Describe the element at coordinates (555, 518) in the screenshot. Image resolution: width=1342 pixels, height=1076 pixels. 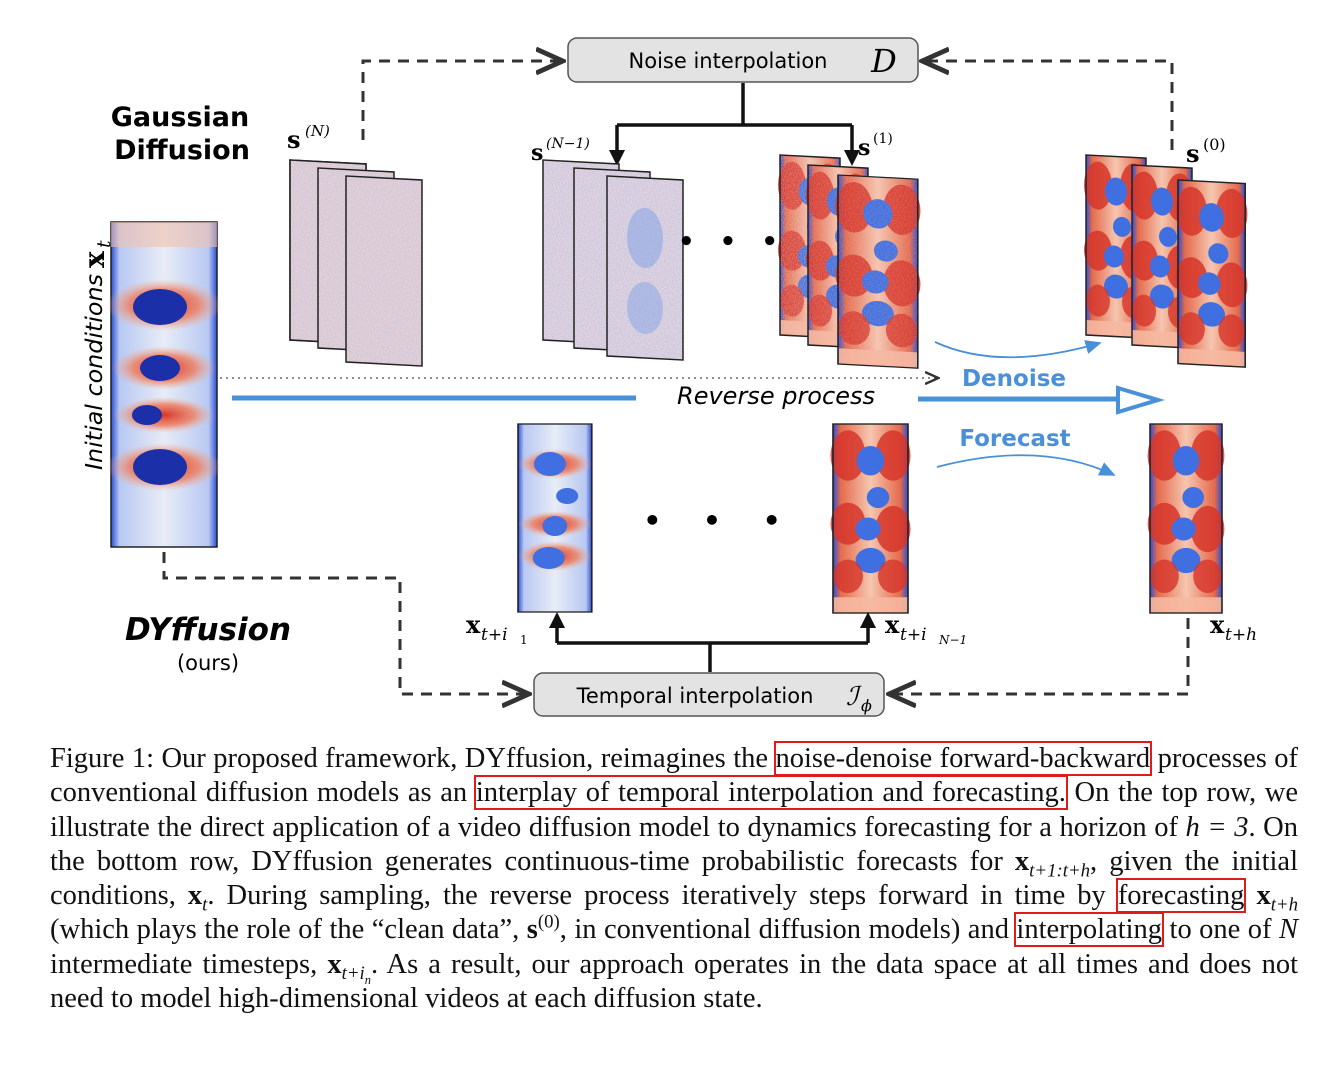
I see `interp-panel-x-t-i1` at that location.